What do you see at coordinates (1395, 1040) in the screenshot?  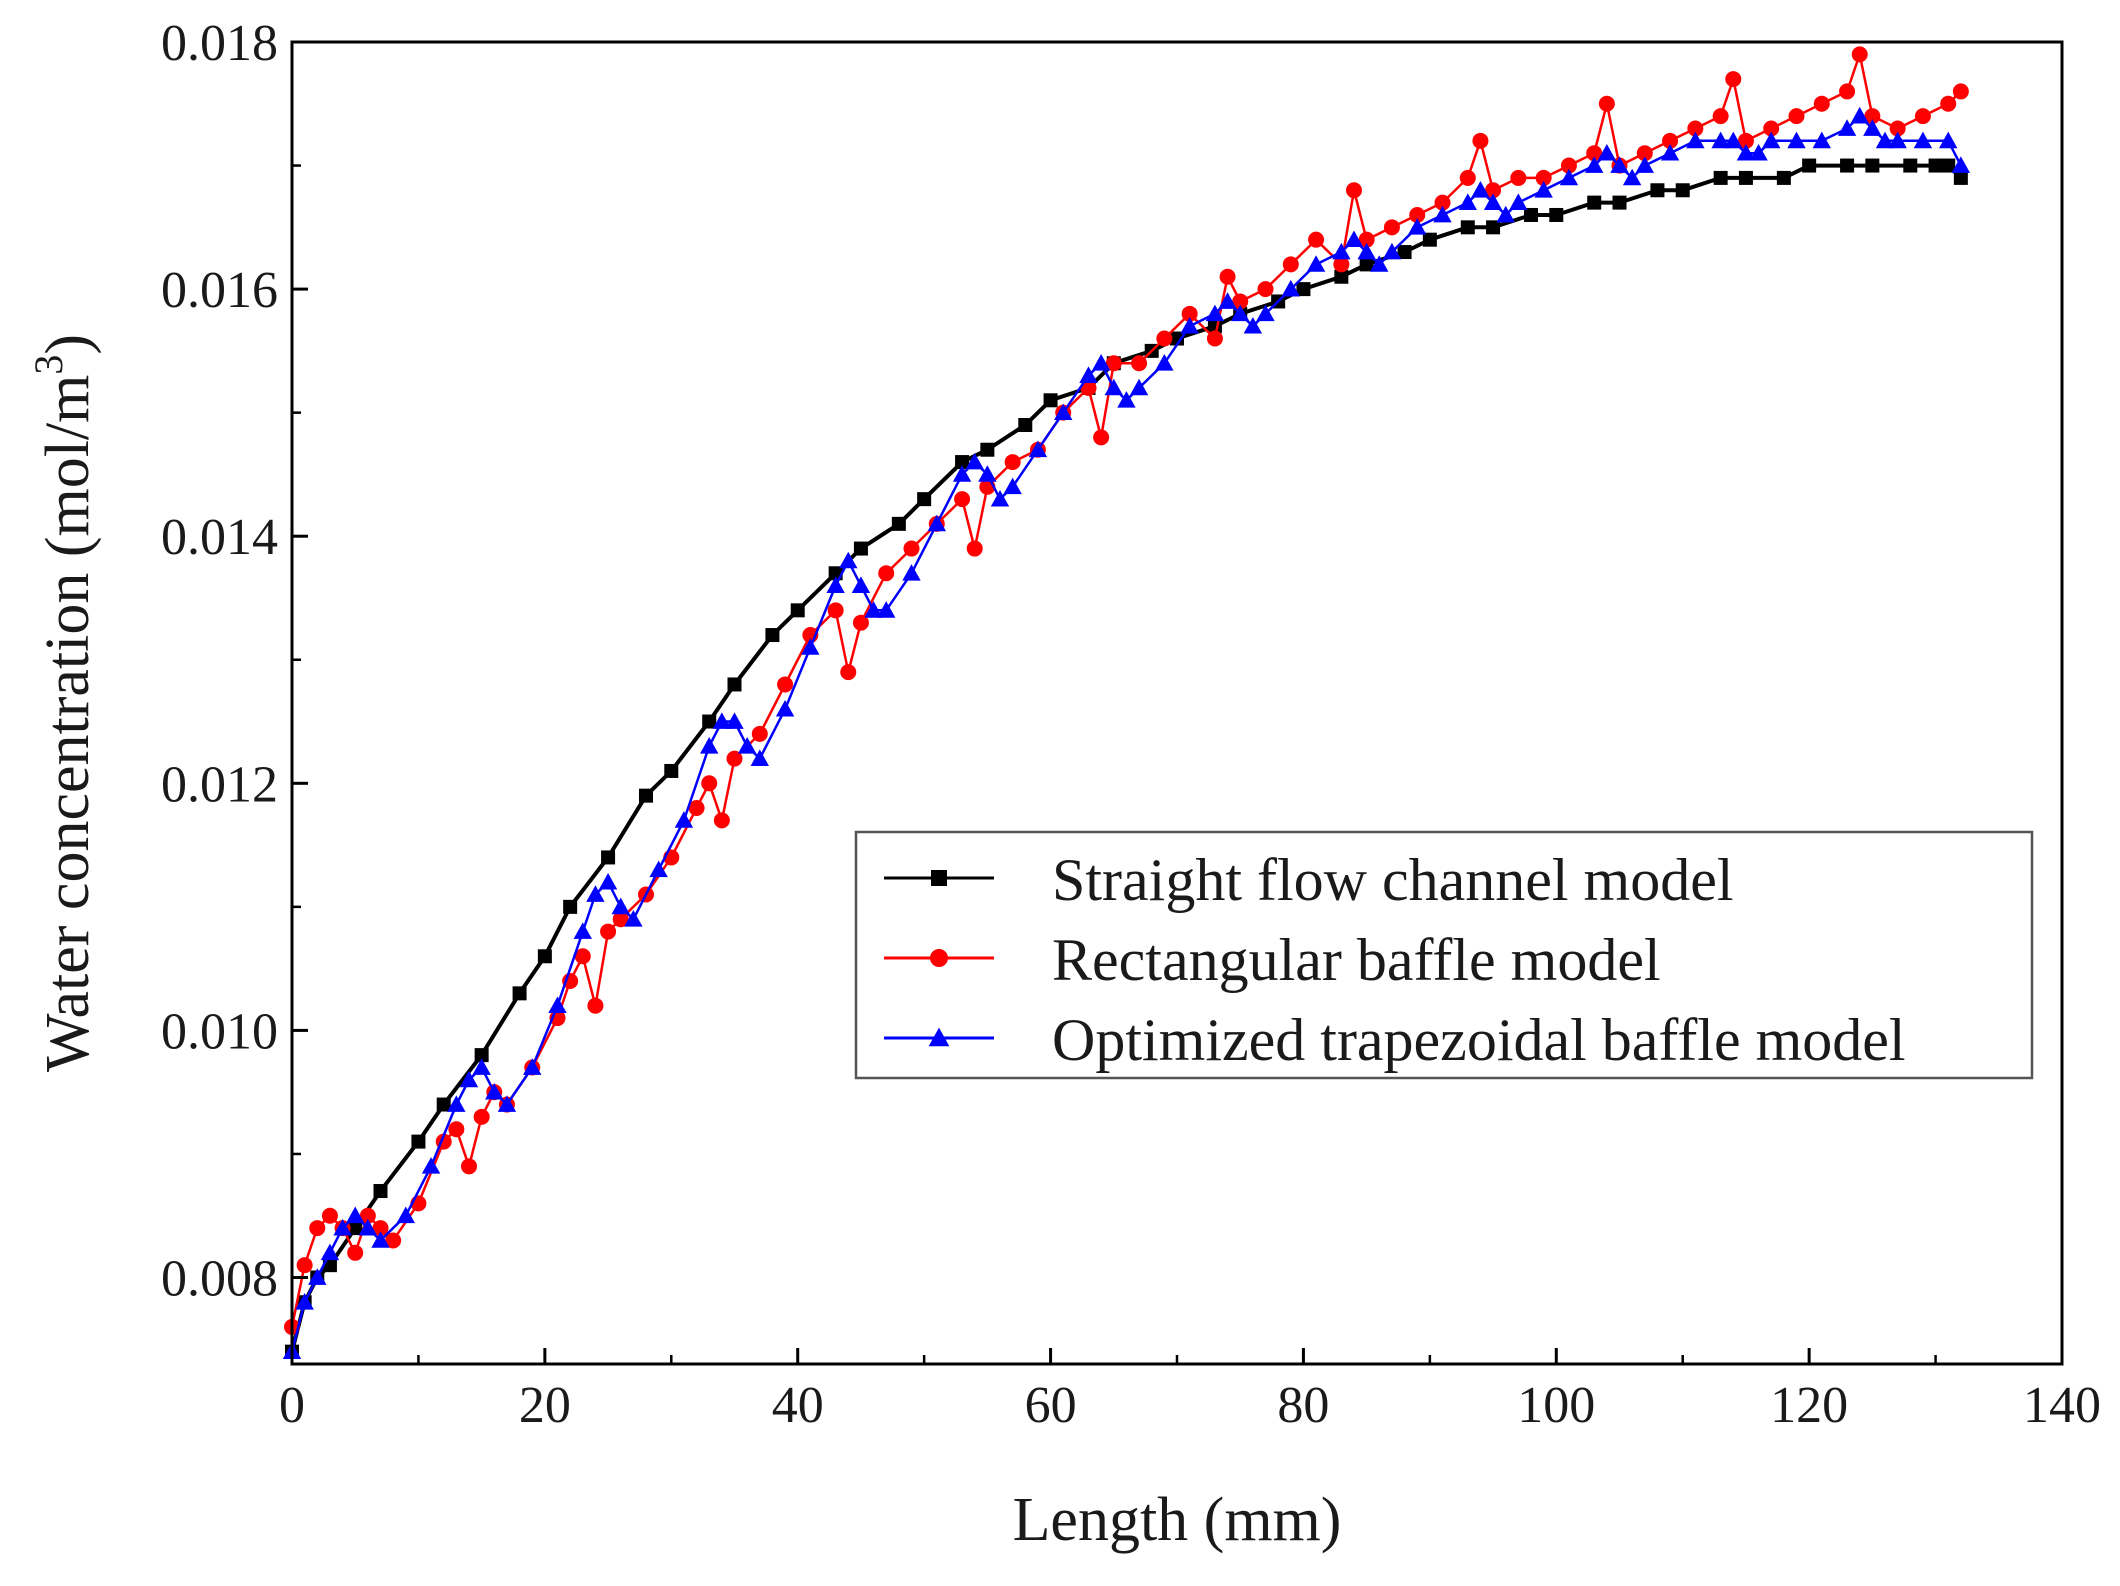 I see `legend-item-3: Optimized trapezoidal baffle model` at bounding box center [1395, 1040].